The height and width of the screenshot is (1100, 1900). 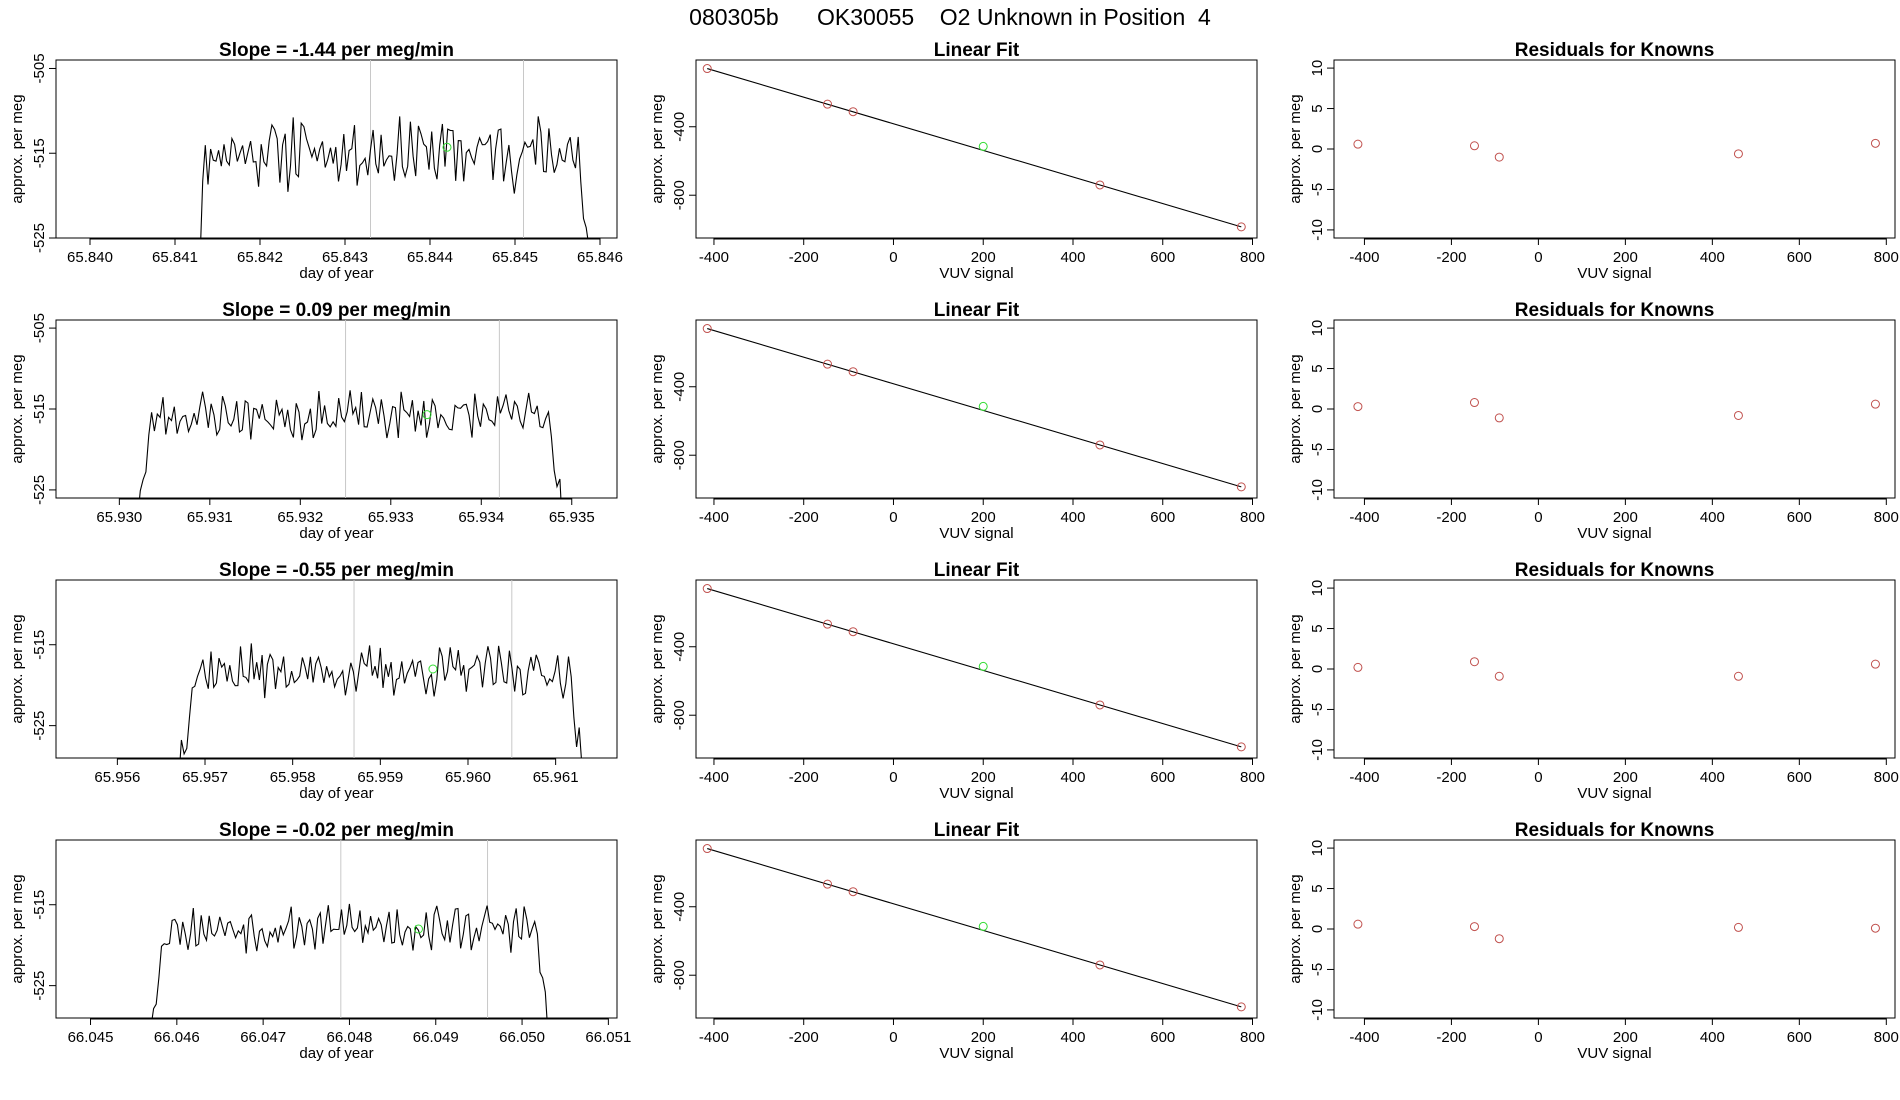 I want to click on y-axis: -505 -515 -525, so click(x=43, y=153).